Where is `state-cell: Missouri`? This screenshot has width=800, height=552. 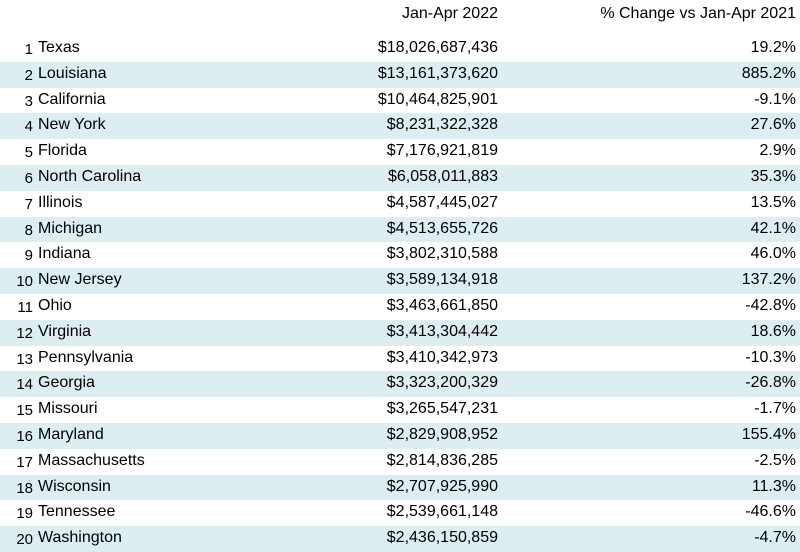
state-cell: Missouri is located at coordinates (68, 409).